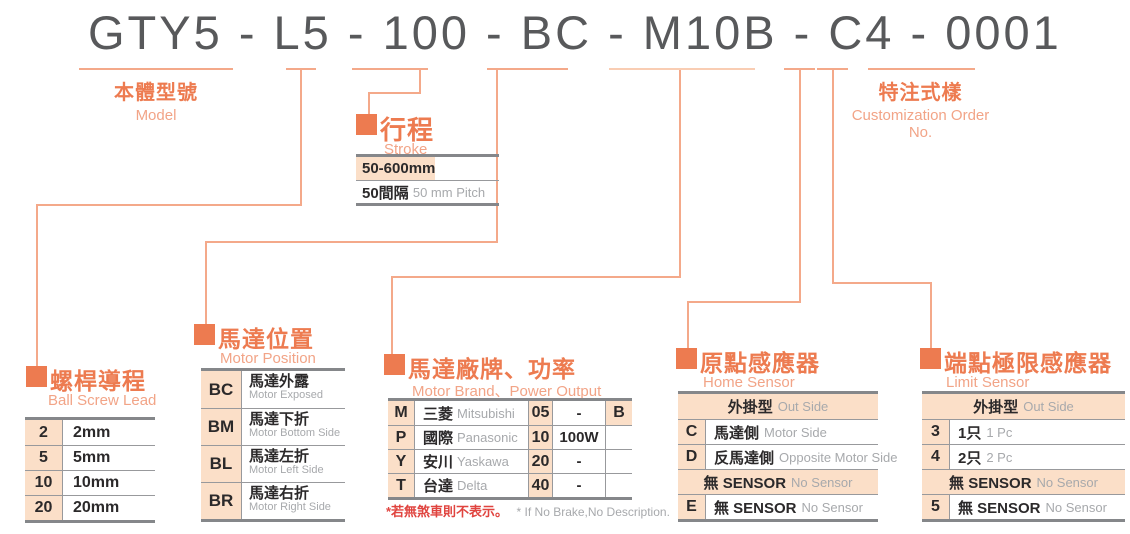 The image size is (1130, 534). What do you see at coordinates (507, 391) in the screenshot?
I see `motor-brand-title-en: Motor Brand、Power Output` at bounding box center [507, 391].